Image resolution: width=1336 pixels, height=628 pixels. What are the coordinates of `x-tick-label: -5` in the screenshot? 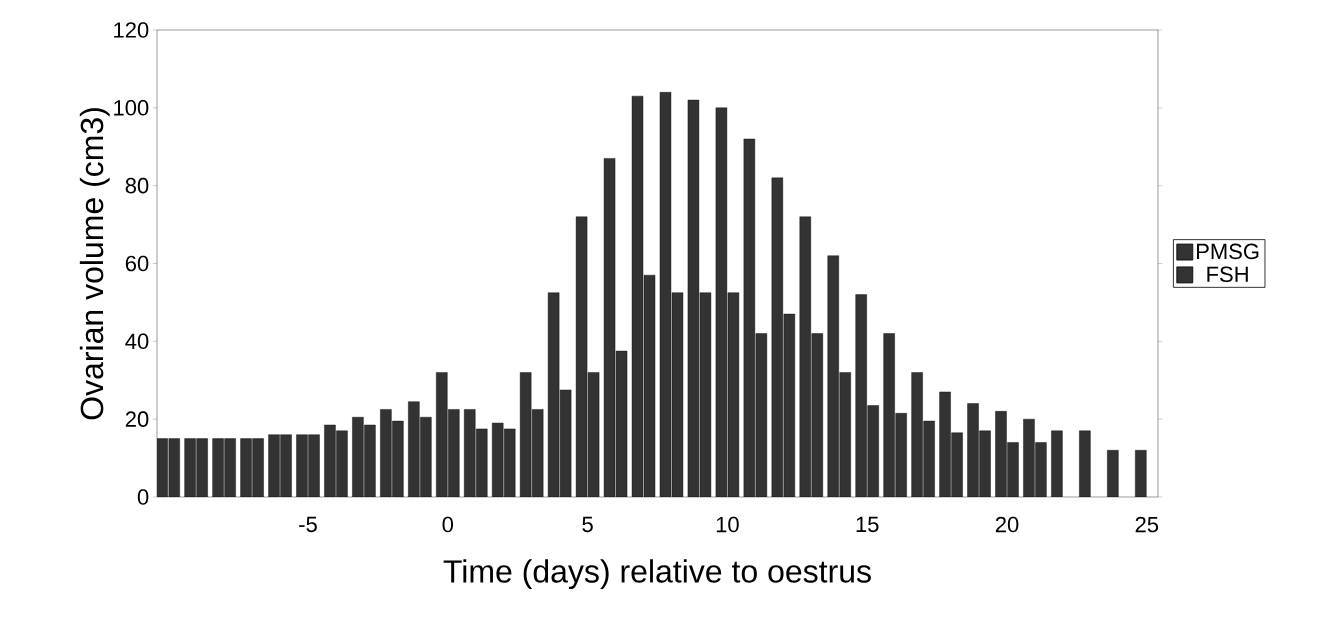 It's located at (308, 524).